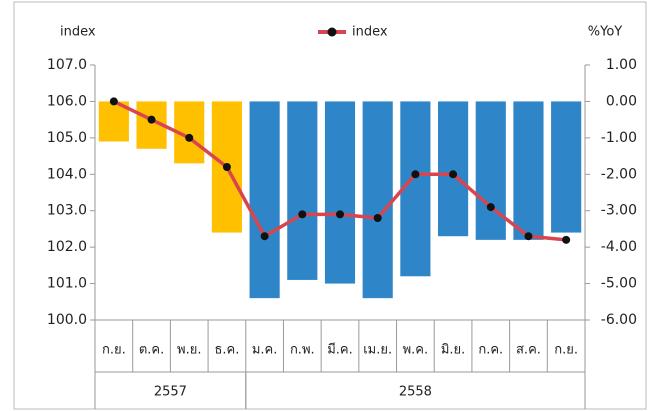  I want to click on group-label: 2557, so click(170, 392).